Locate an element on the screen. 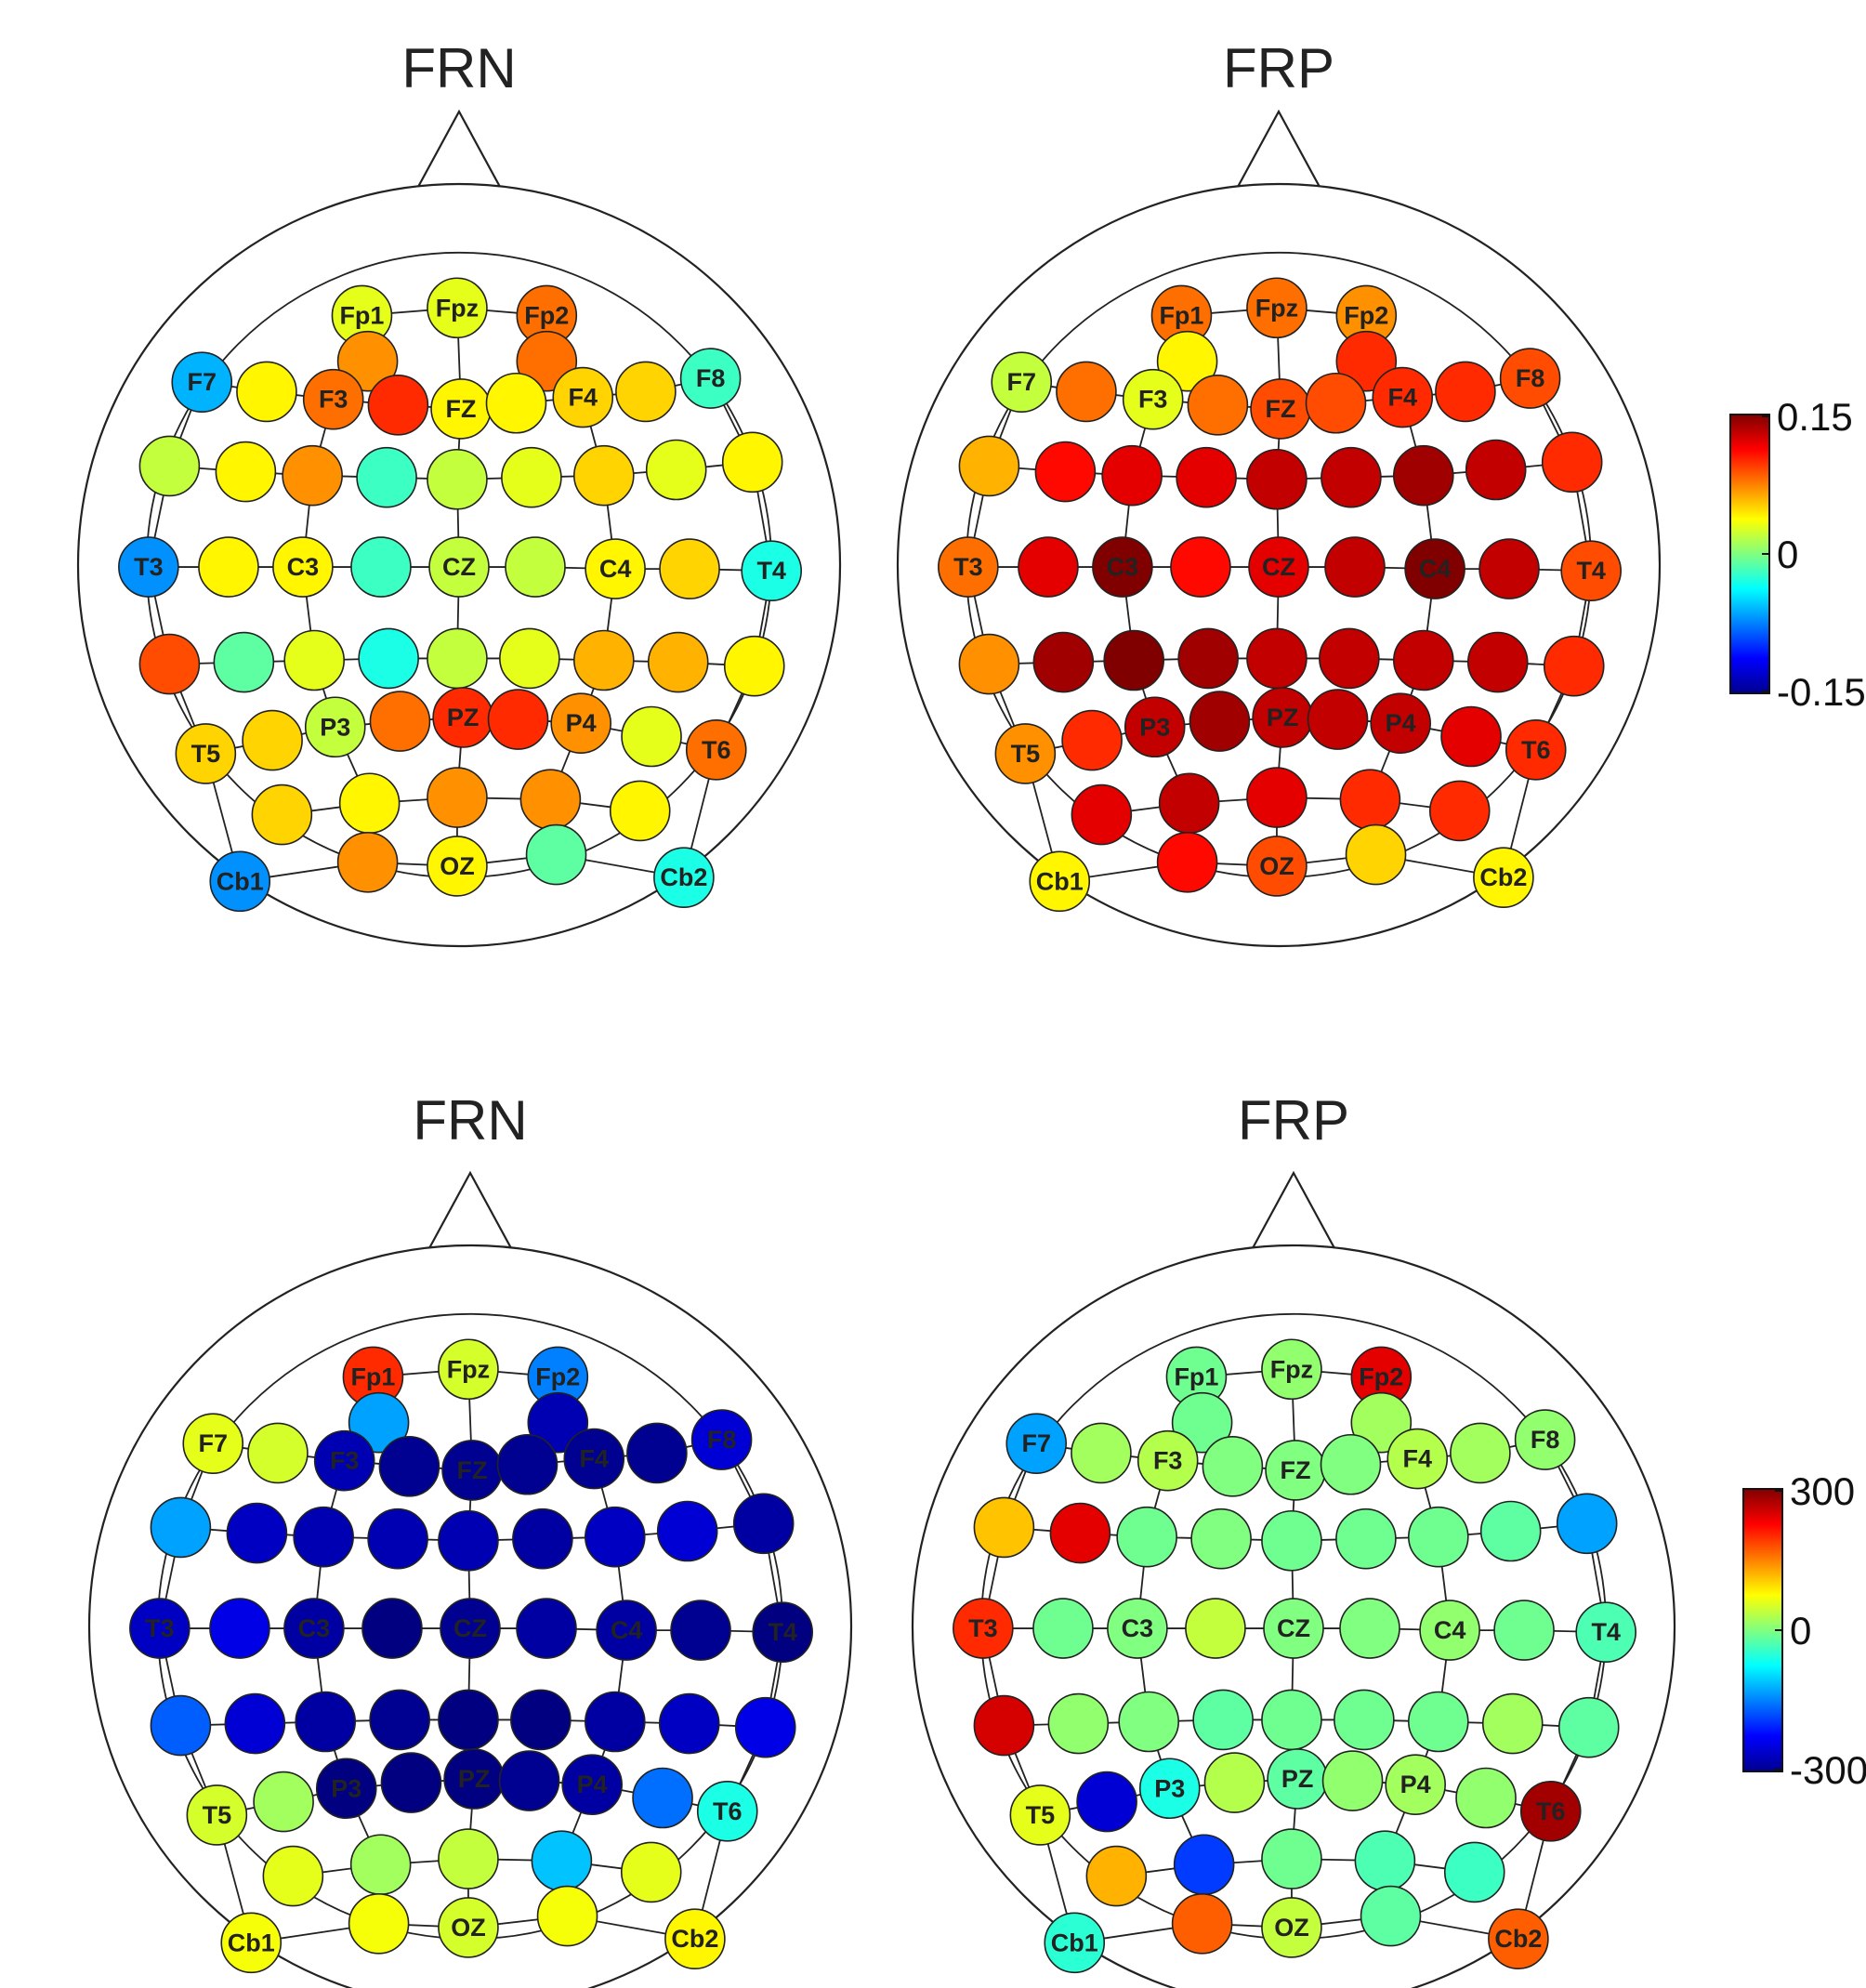 This screenshot has height=1988, width=1866. electrode-c3: C3 is located at coordinates (303, 567).